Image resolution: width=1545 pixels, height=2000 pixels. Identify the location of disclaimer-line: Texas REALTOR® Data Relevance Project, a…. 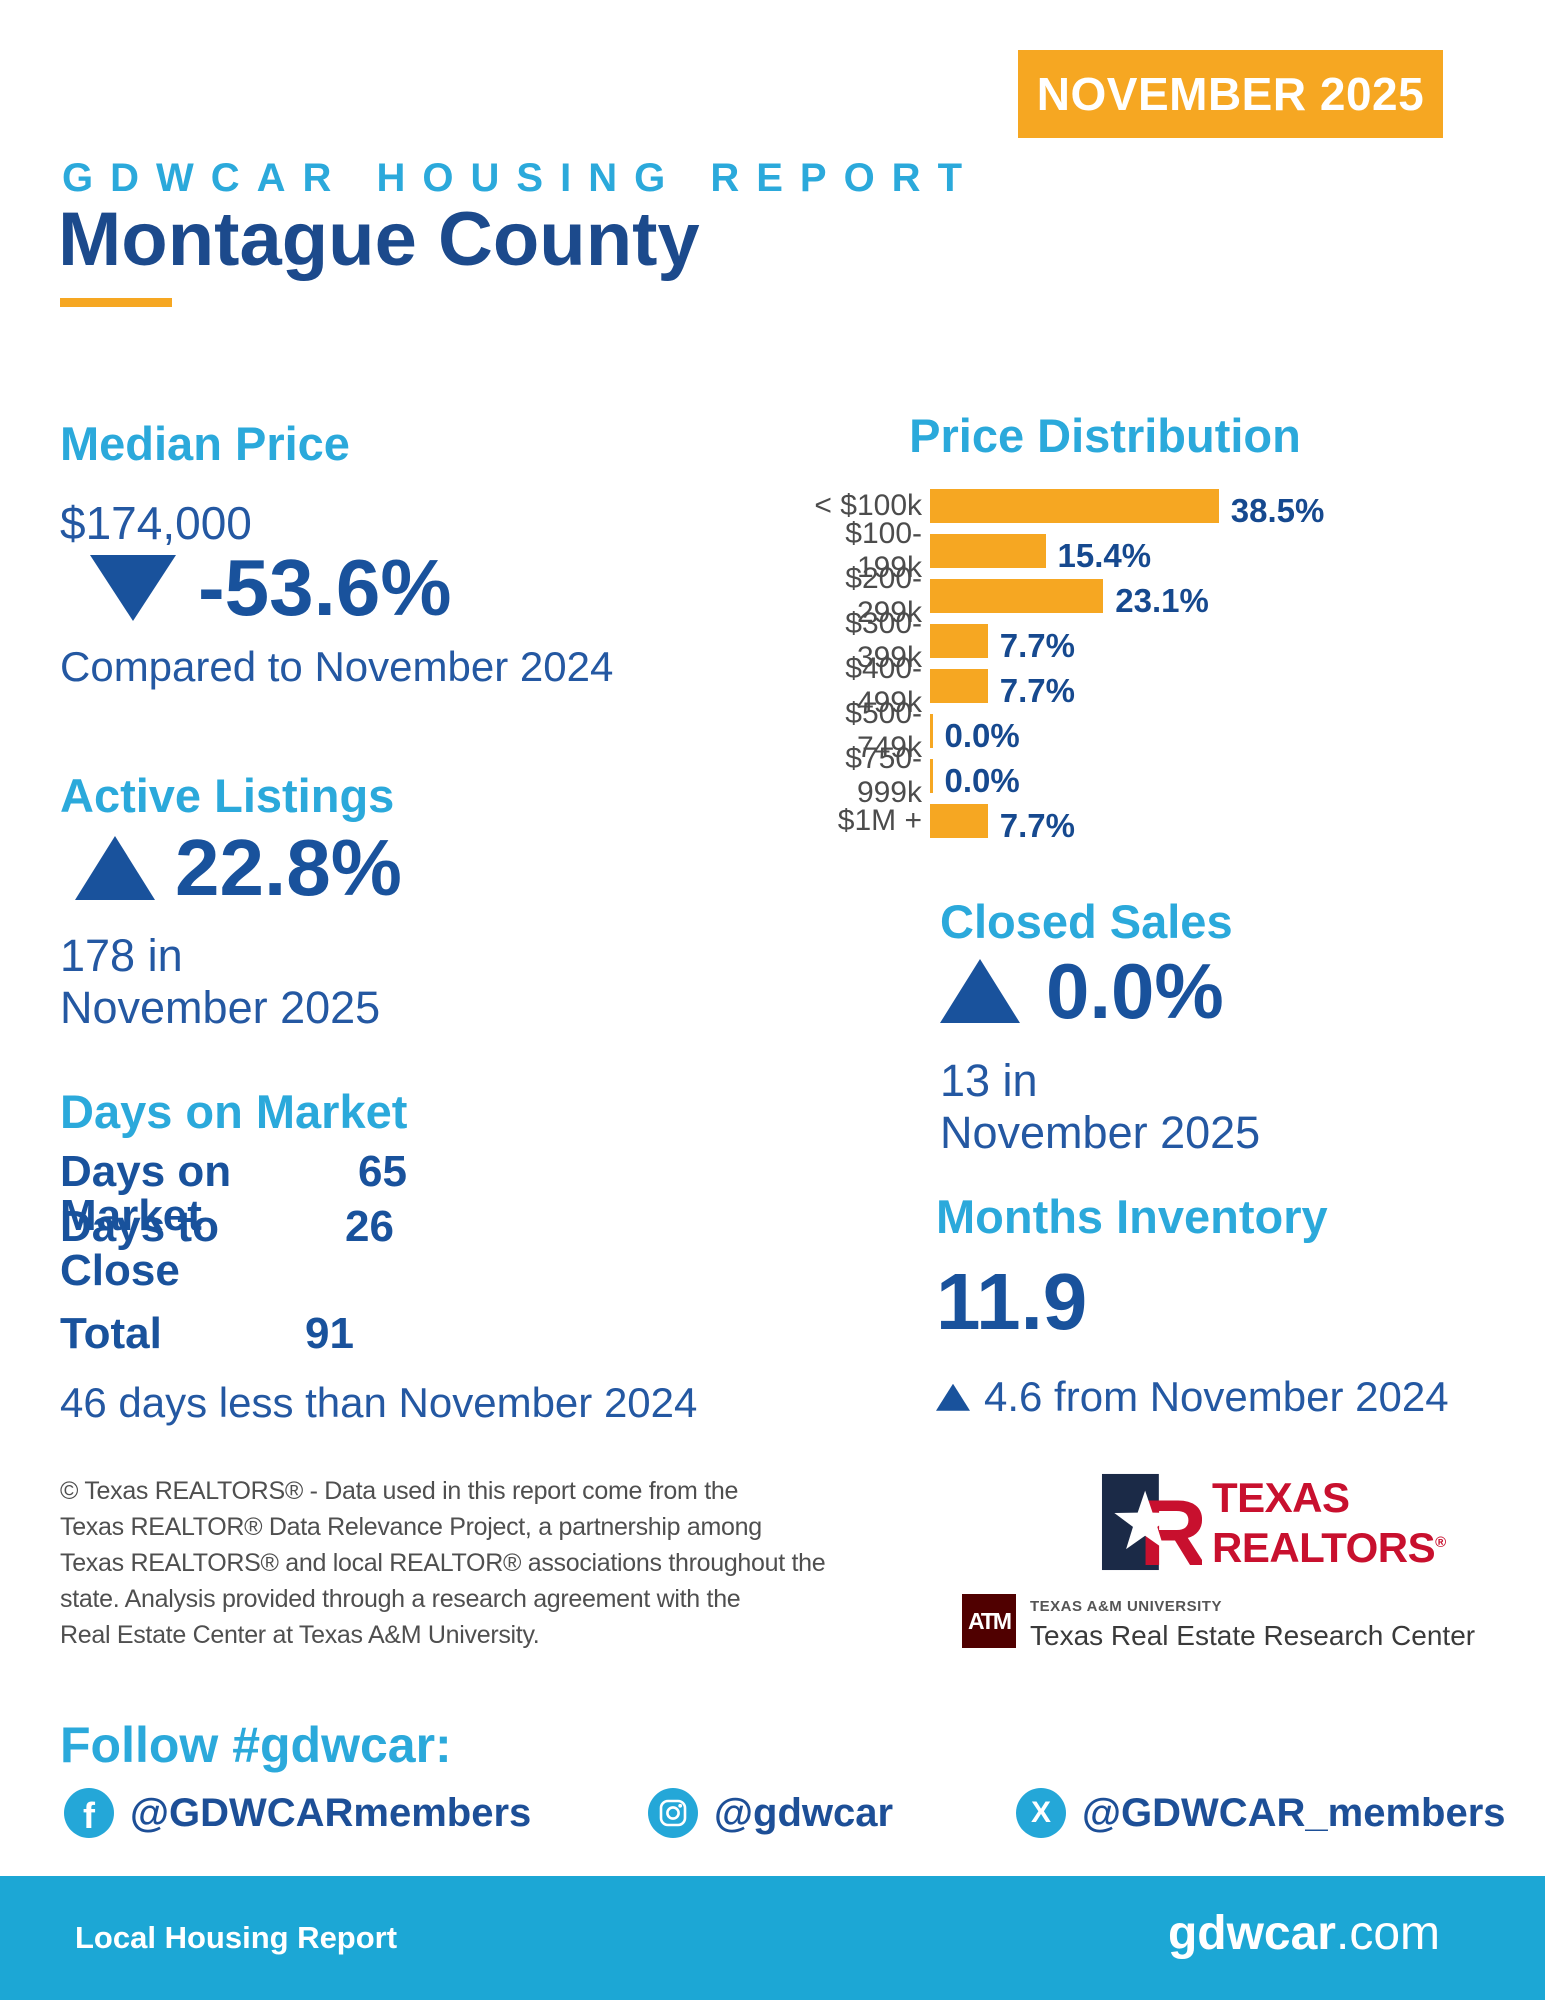
(411, 1527).